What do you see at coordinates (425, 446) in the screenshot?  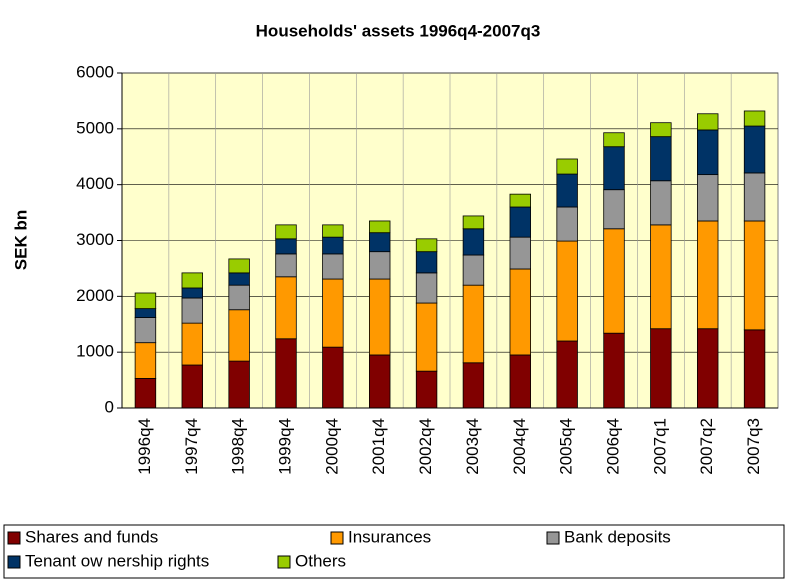 I see `x-tick-label: 2002q4` at bounding box center [425, 446].